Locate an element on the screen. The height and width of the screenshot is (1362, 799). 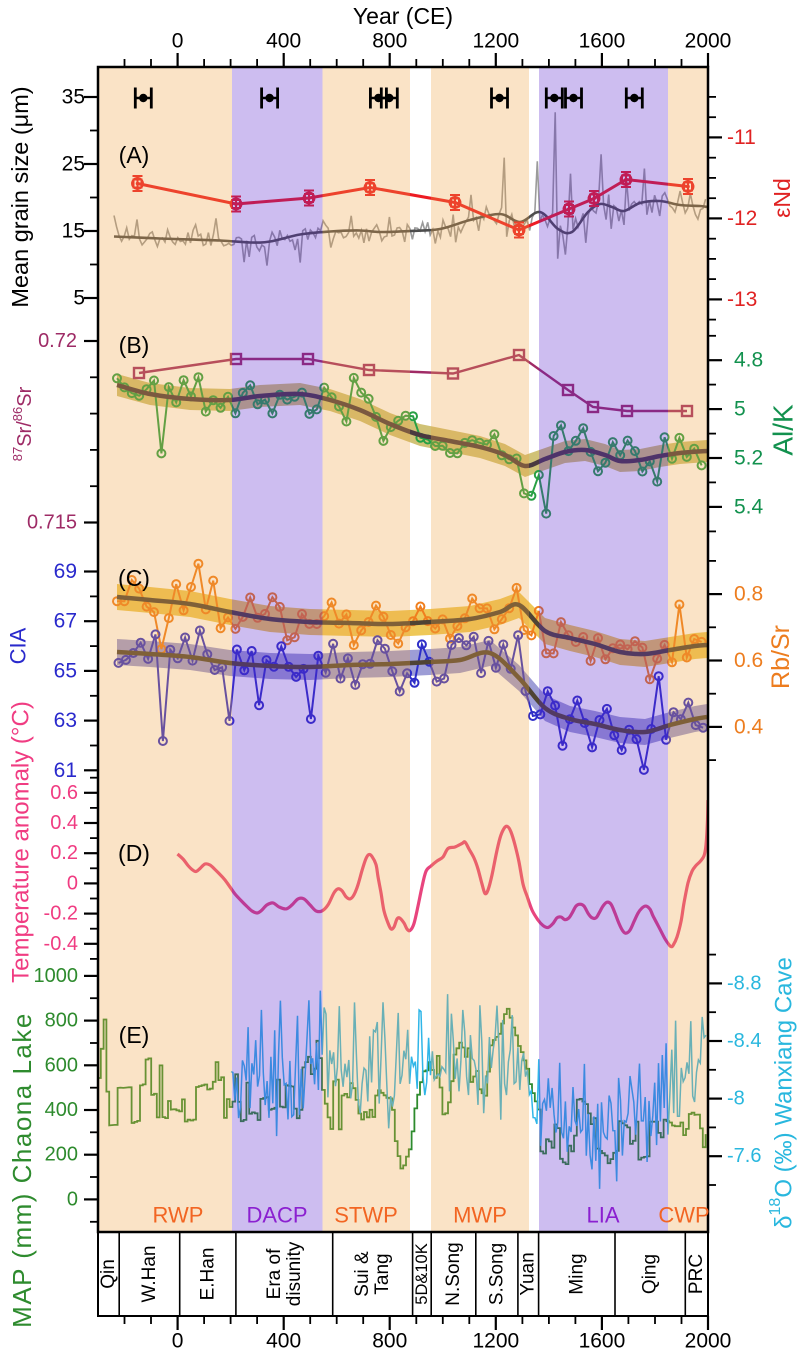
svg-text: -8 is located at coordinates (736, 1099).